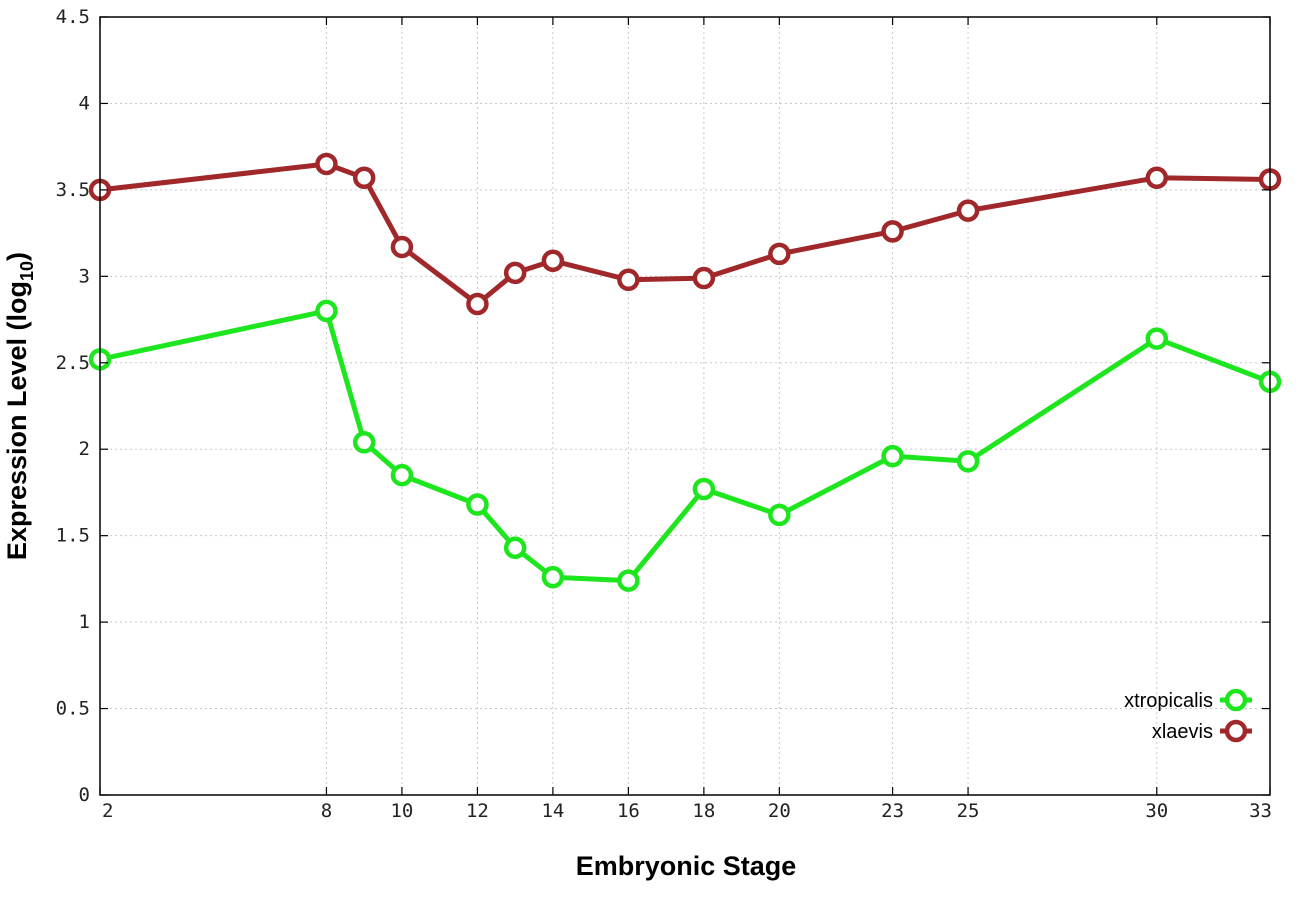 This screenshot has height=907, width=1296. What do you see at coordinates (84, 276) in the screenshot?
I see `y-tick-label: 3` at bounding box center [84, 276].